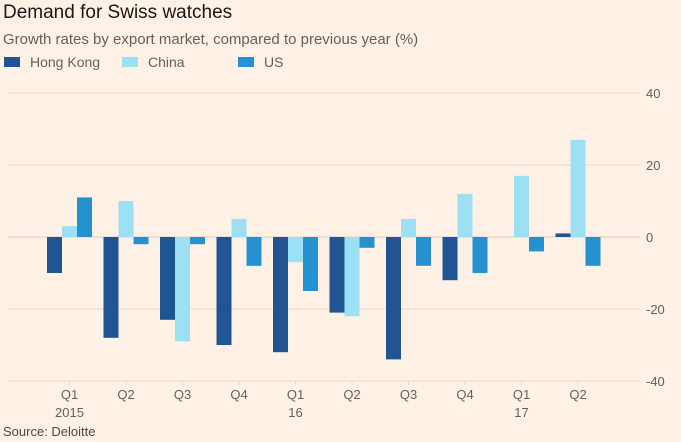 This screenshot has height=442, width=681. Describe the element at coordinates (260, 62) in the screenshot. I see `legend-item-us: US` at that location.